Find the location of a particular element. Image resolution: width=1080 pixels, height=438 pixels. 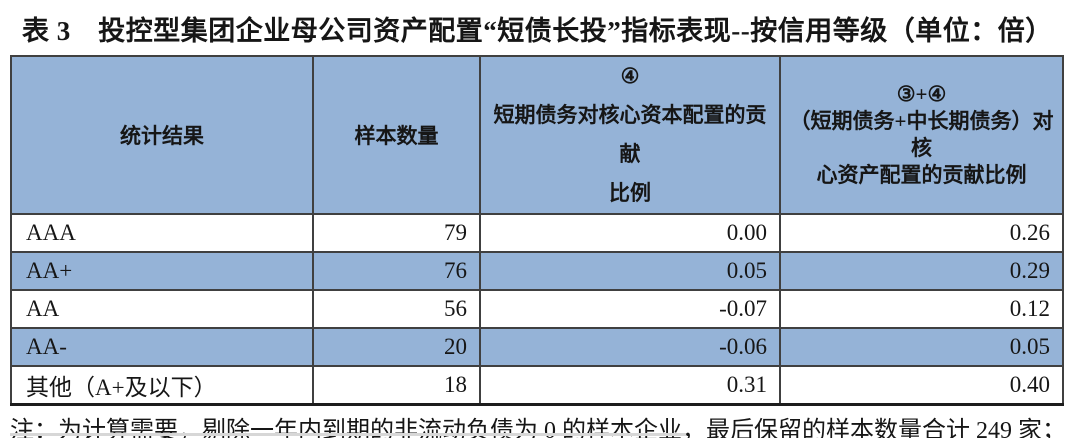

header-label: 心资产配置的贡献比例 is located at coordinates (921, 175).